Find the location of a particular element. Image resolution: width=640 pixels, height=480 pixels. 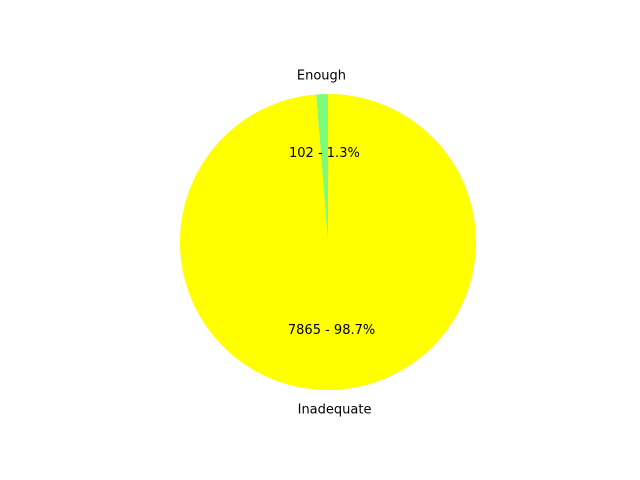

pie-value-label-inadequate: 7865 - 98.7% is located at coordinates (331, 330).